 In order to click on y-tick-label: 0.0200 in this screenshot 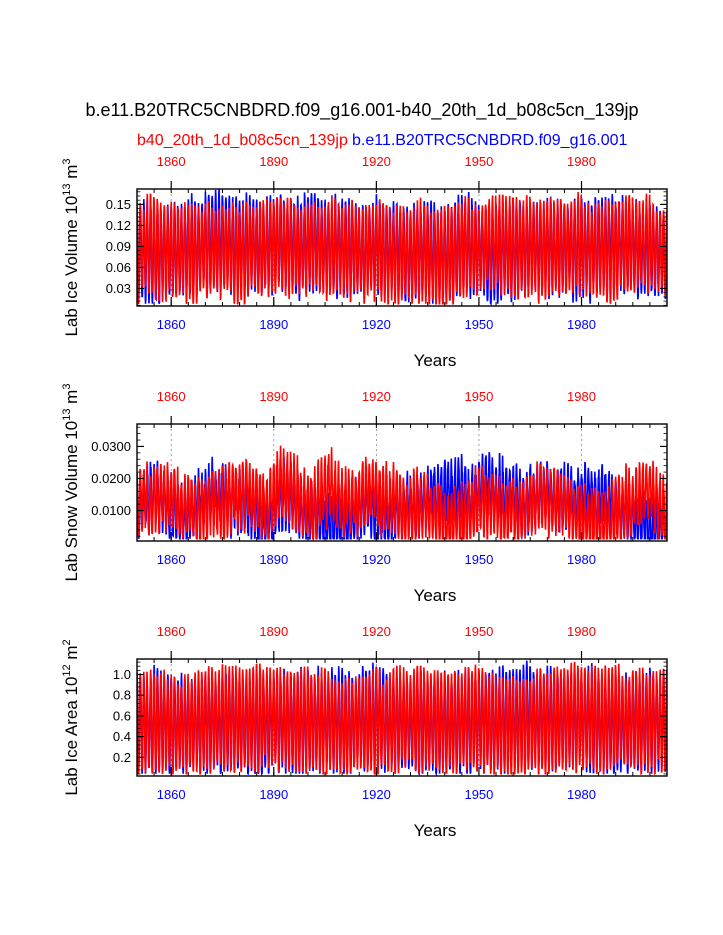, I will do `click(111, 478)`.